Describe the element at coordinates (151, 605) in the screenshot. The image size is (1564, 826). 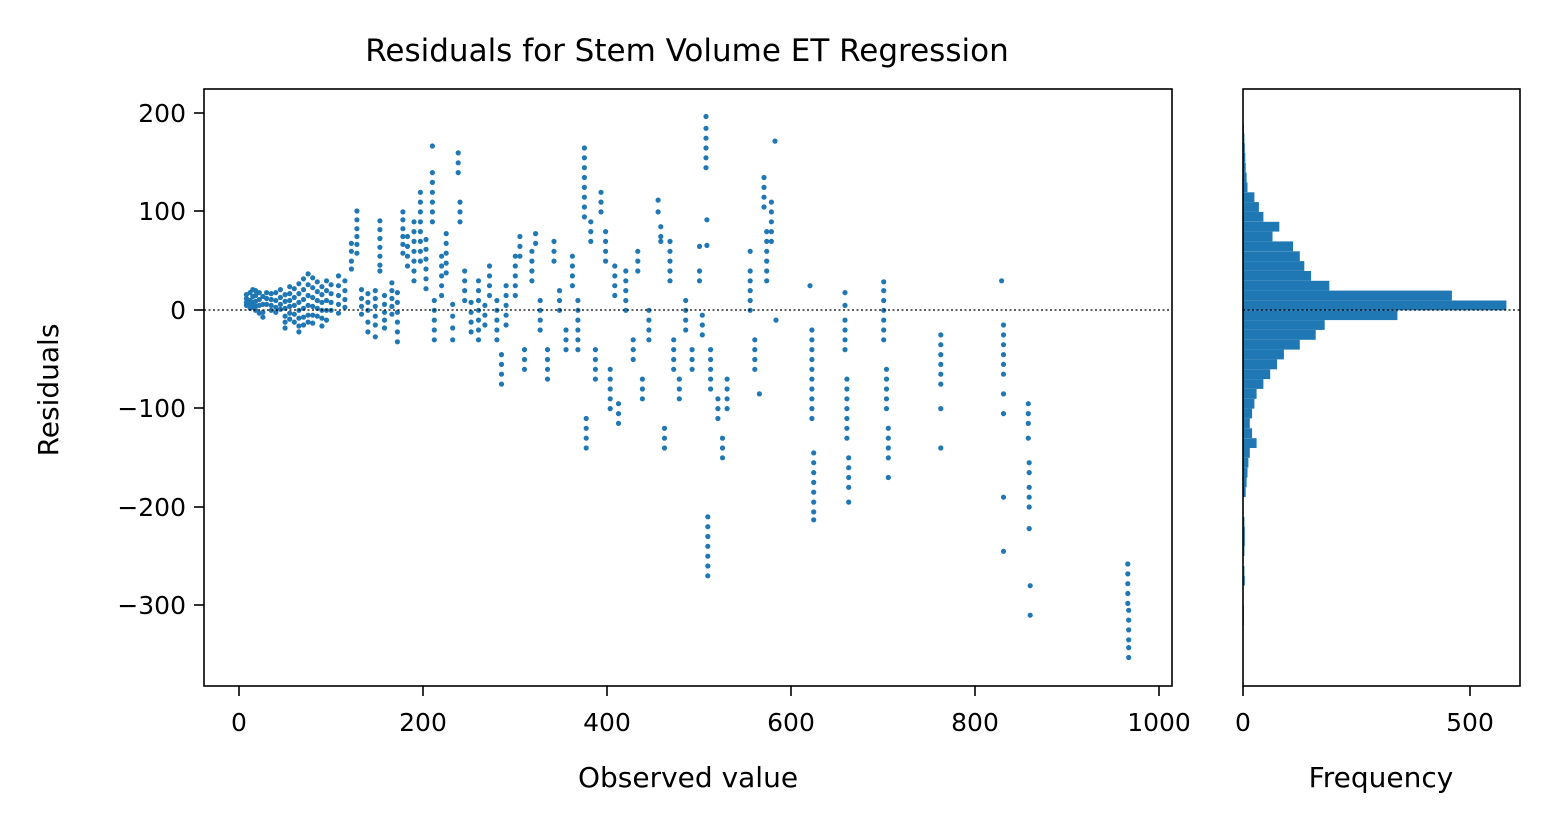
I see `y-tick-label-minus-300: −300` at that location.